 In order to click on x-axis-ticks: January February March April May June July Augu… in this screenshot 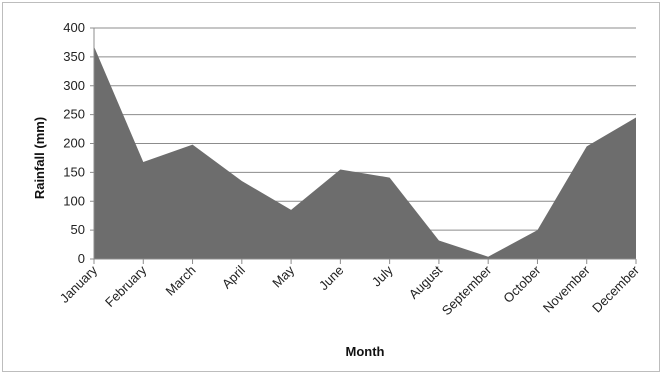, I will do `click(350, 290)`.